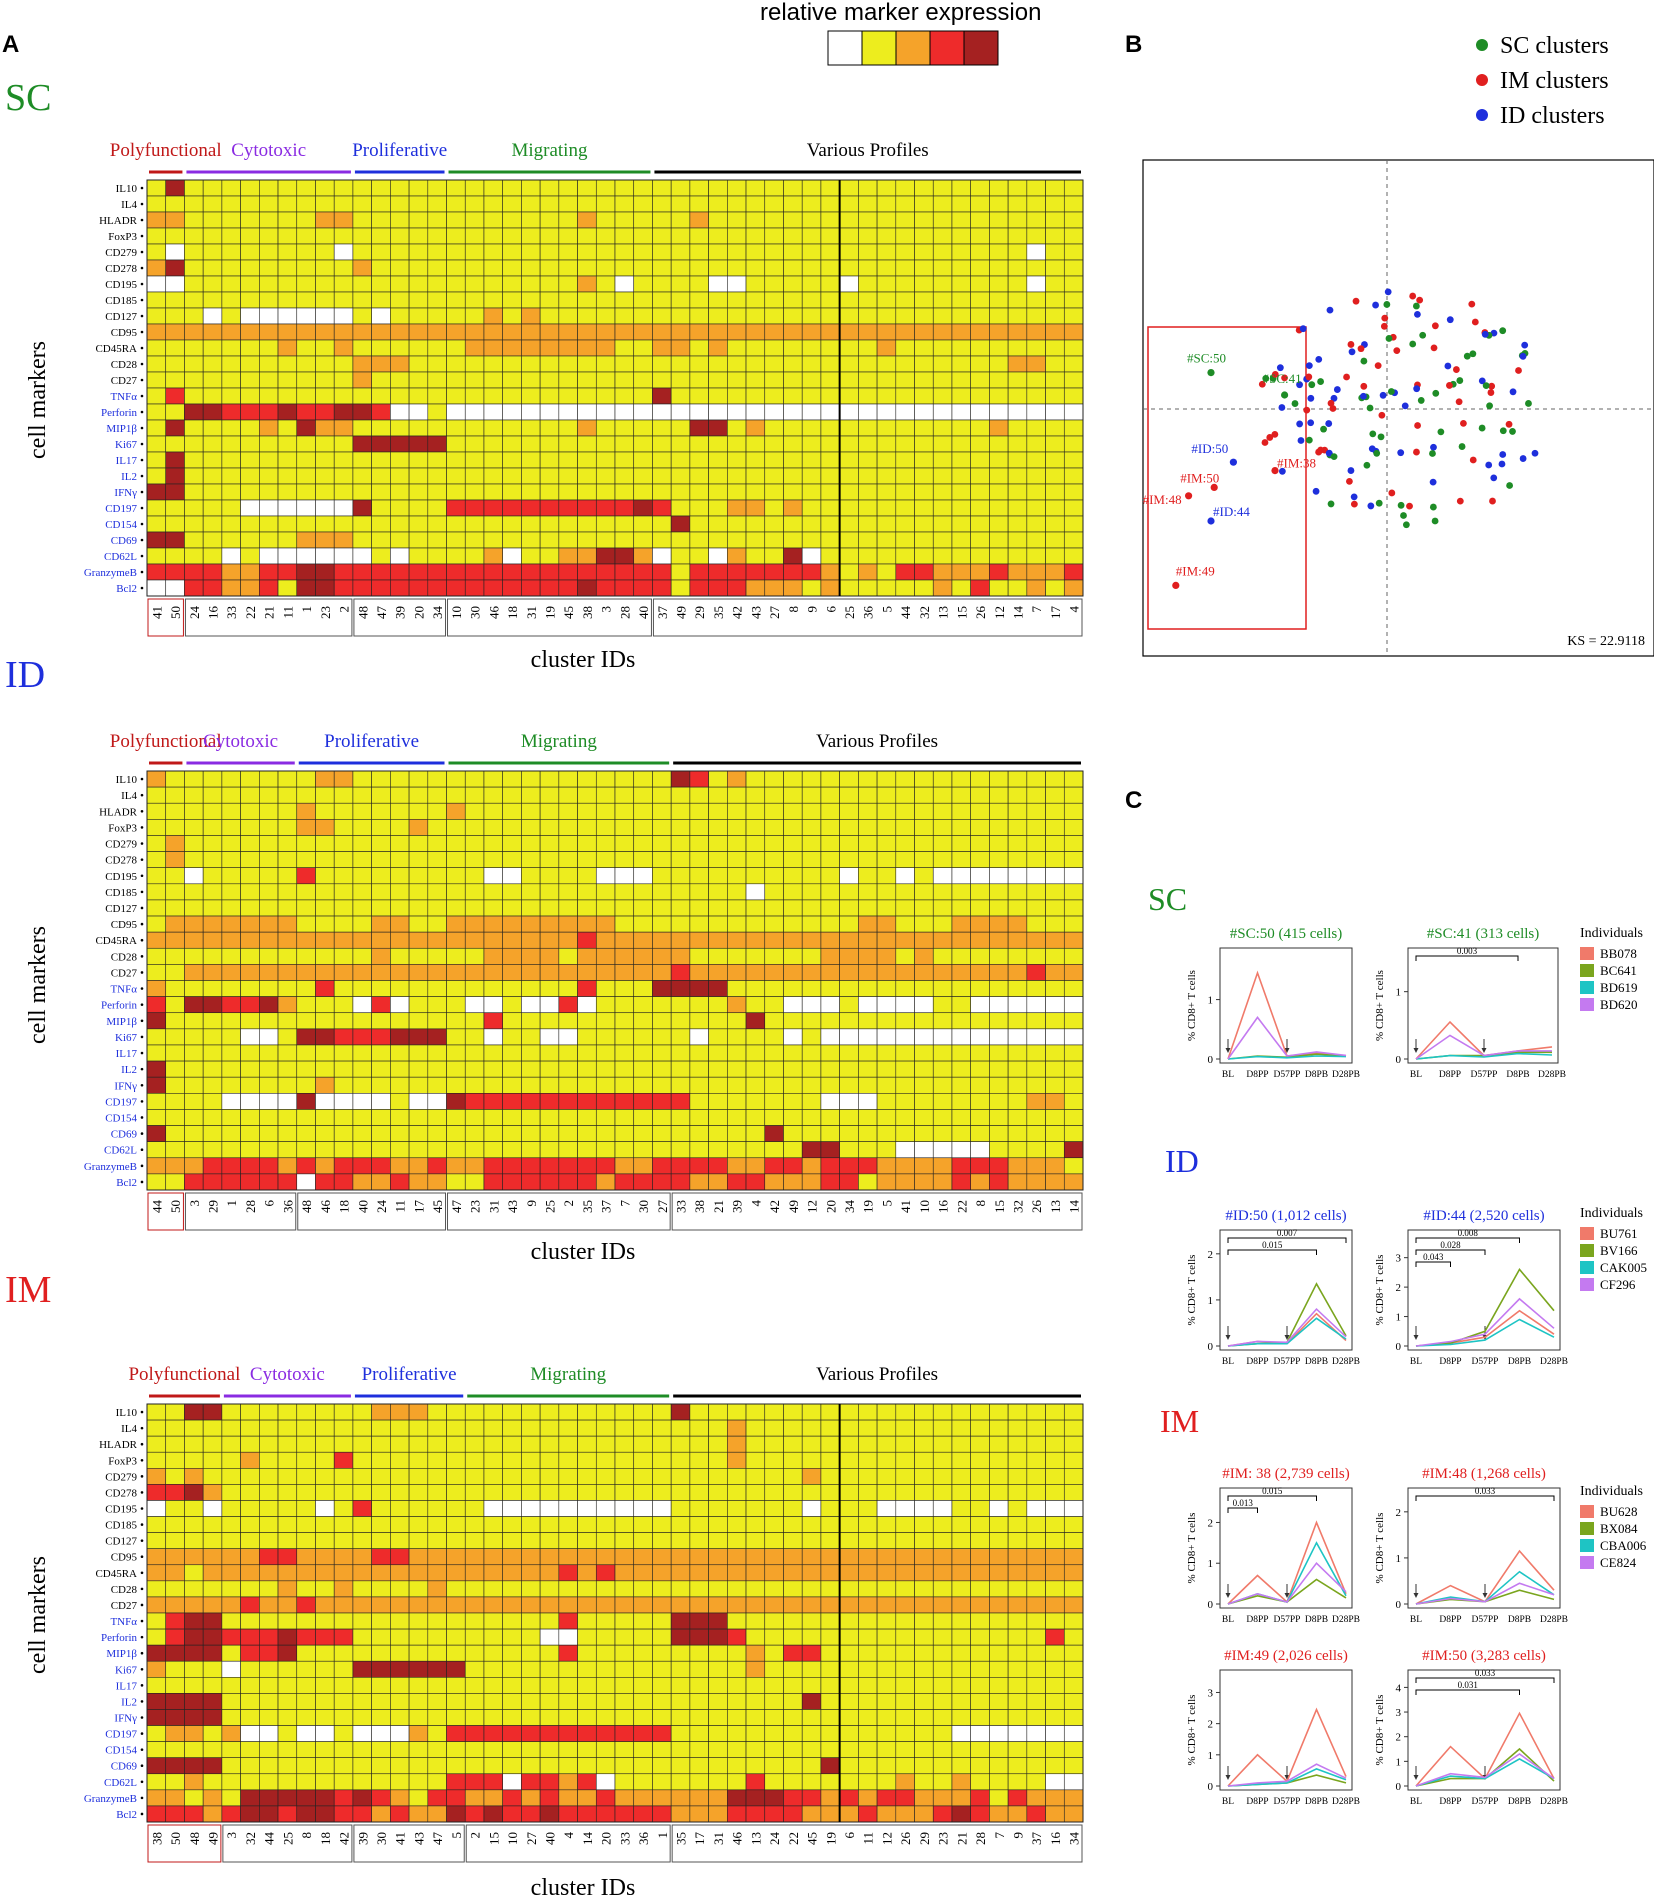 The height and width of the screenshot is (1899, 1654). Describe the element at coordinates (156, 1207) in the screenshot. I see `cluster-label: 44` at that location.